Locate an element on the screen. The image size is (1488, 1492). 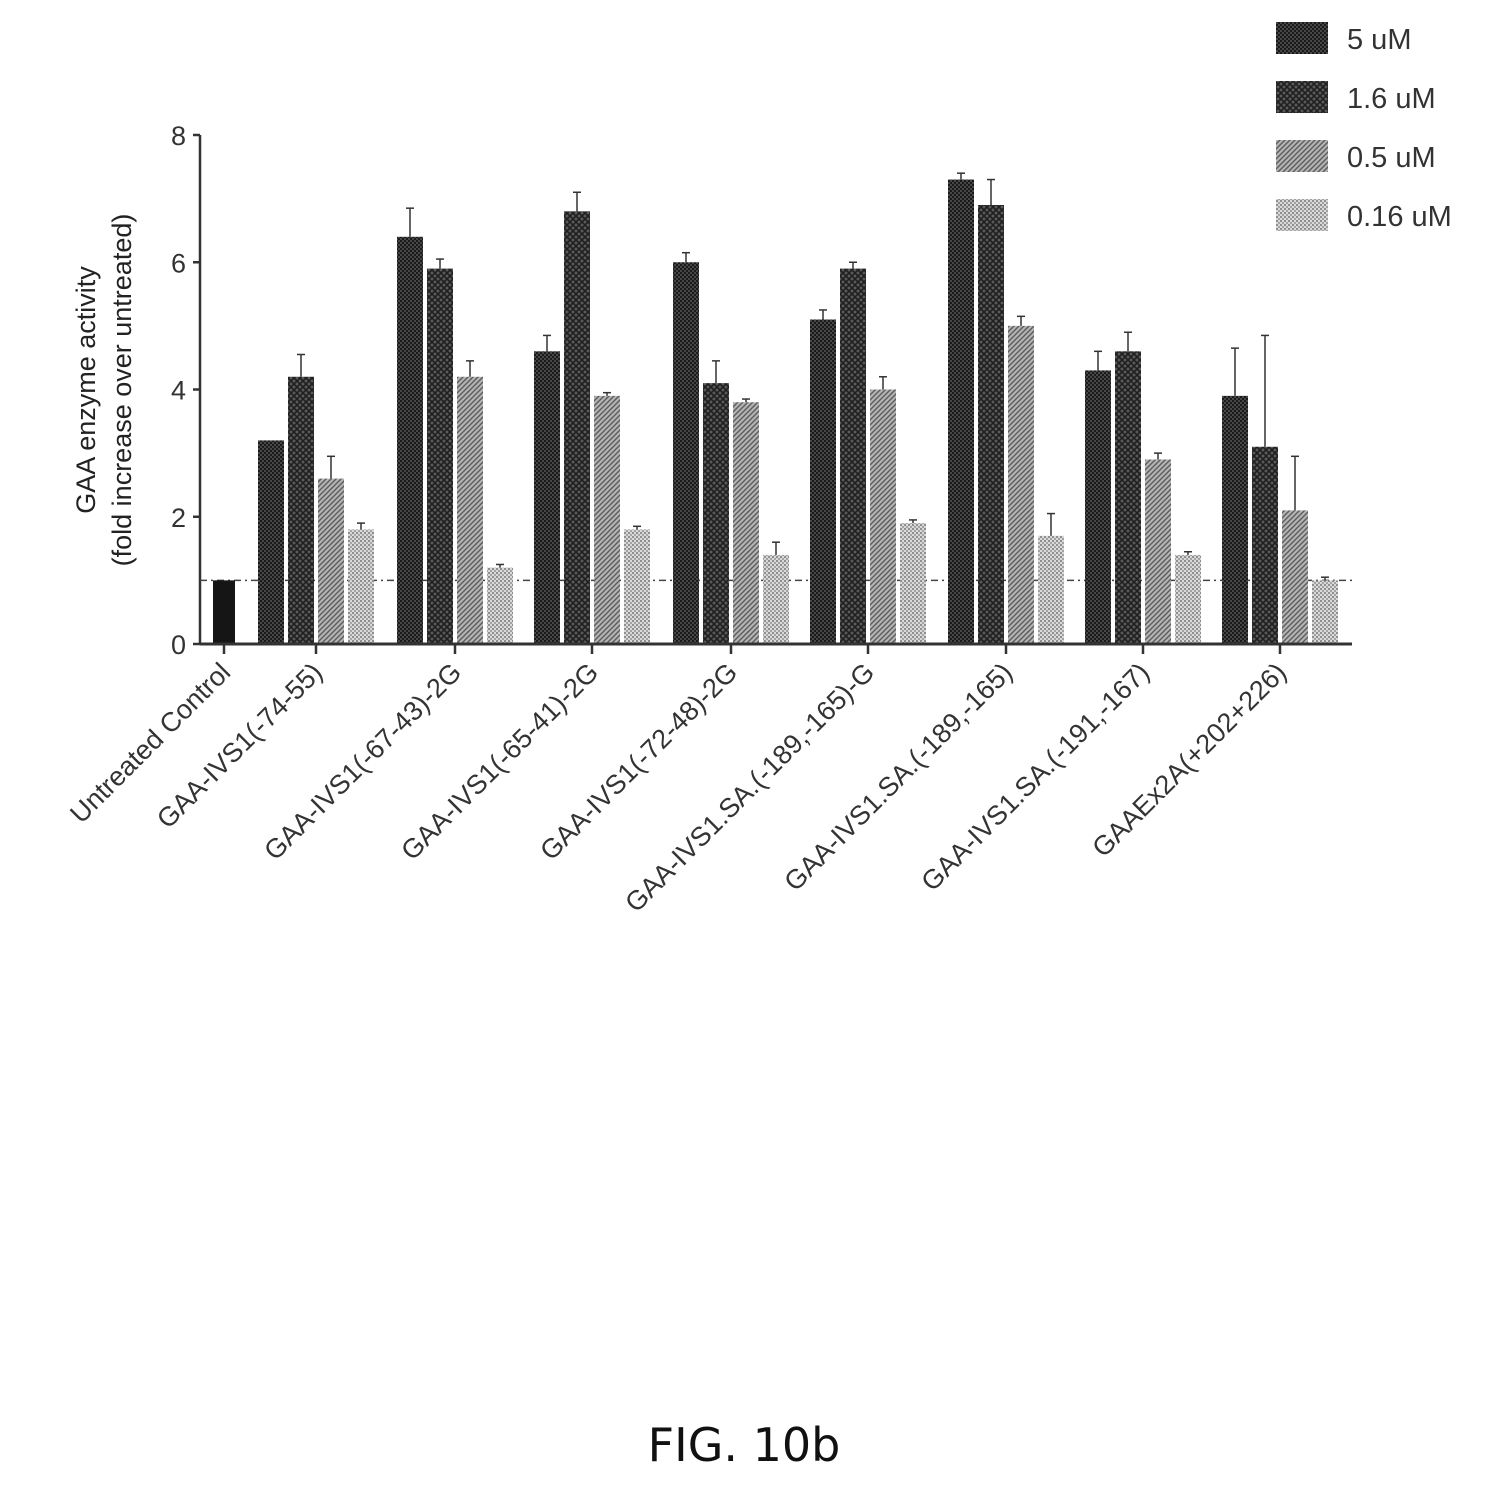
x-category-label: GAA-IVS1.SA.(-191,-167) is located at coordinates (1035, 777).